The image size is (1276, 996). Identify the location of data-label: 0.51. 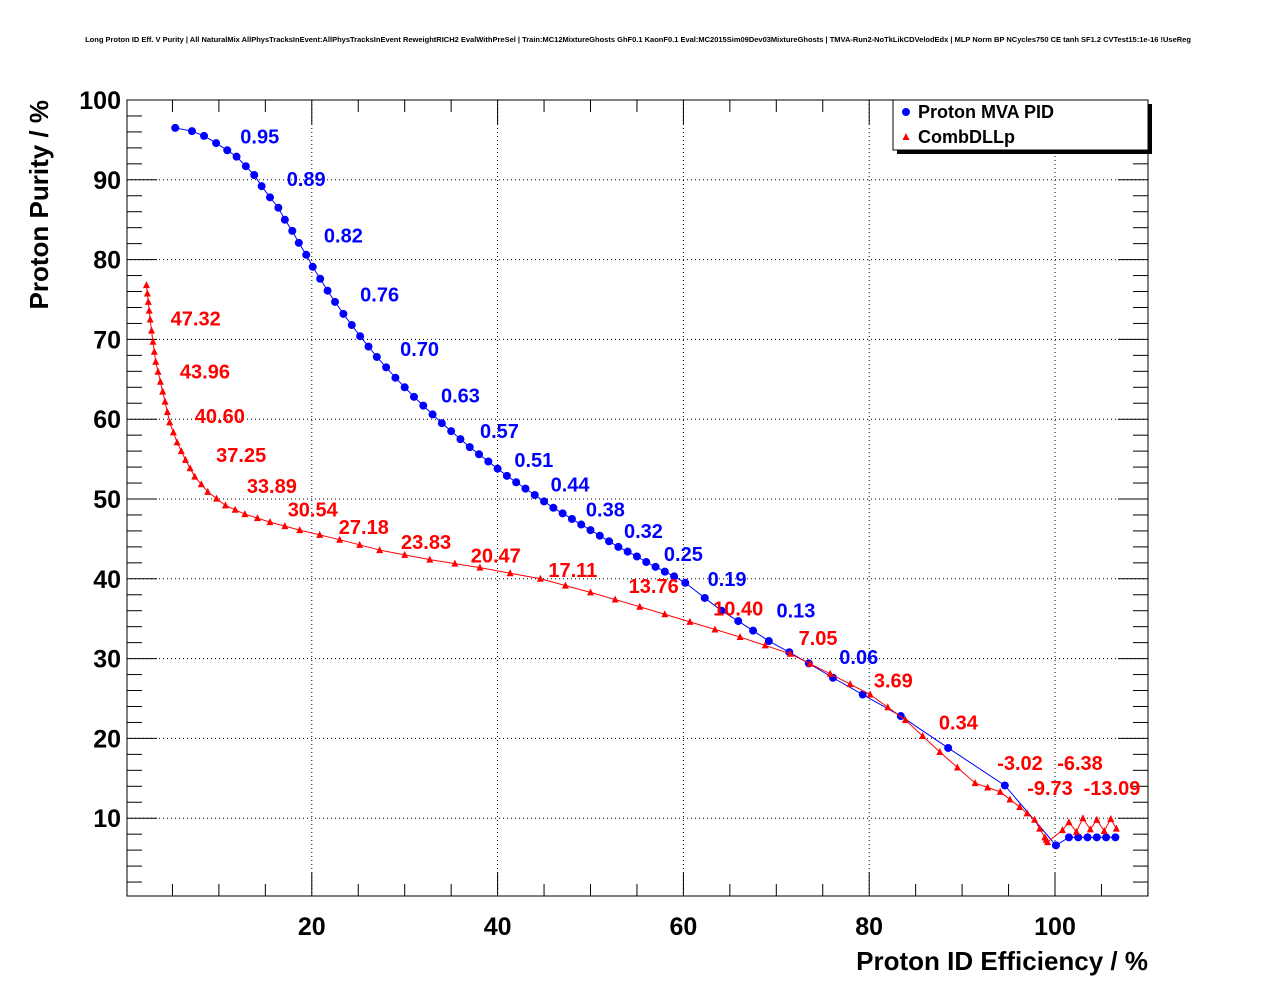
(533, 461).